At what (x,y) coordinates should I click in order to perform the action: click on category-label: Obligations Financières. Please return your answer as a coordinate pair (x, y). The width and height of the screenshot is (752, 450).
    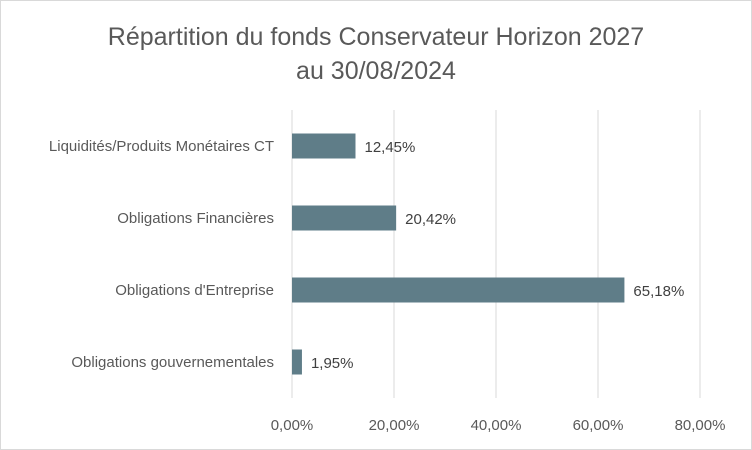
    Looking at the image, I should click on (195, 218).